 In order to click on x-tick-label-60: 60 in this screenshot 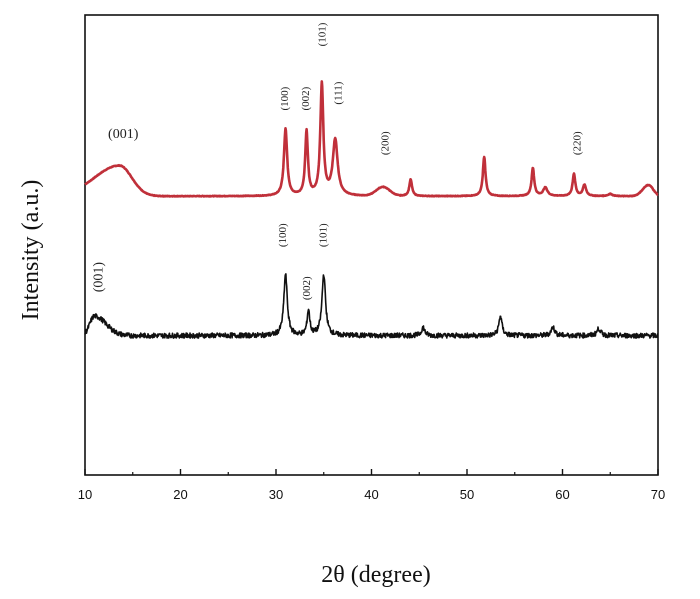, I will do `click(562, 494)`.